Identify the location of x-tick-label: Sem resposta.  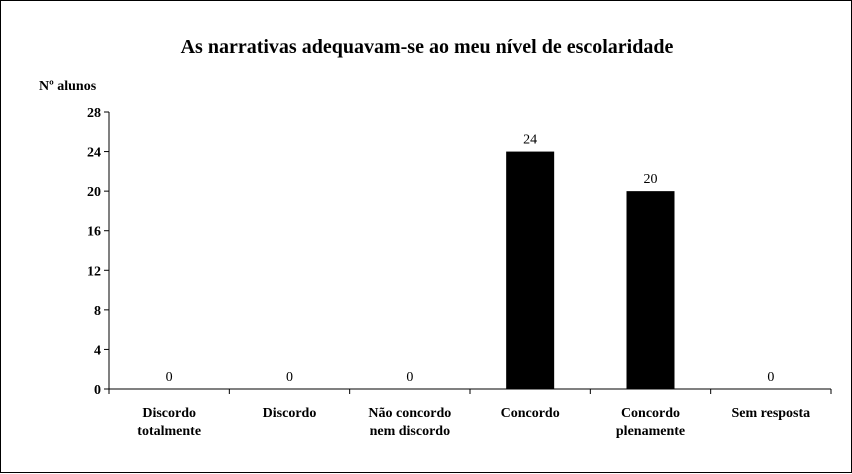
(770, 413).